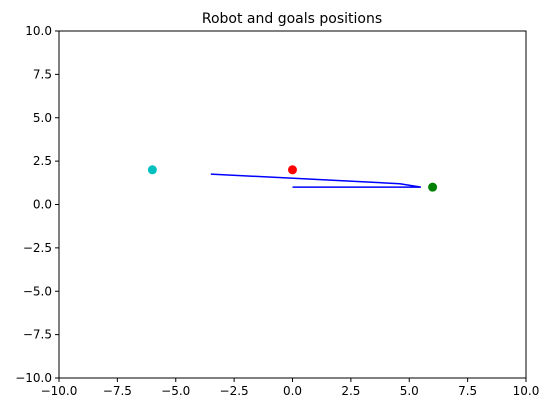  What do you see at coordinates (234, 391) in the screenshot?
I see `x-tick-label: −2.5` at bounding box center [234, 391].